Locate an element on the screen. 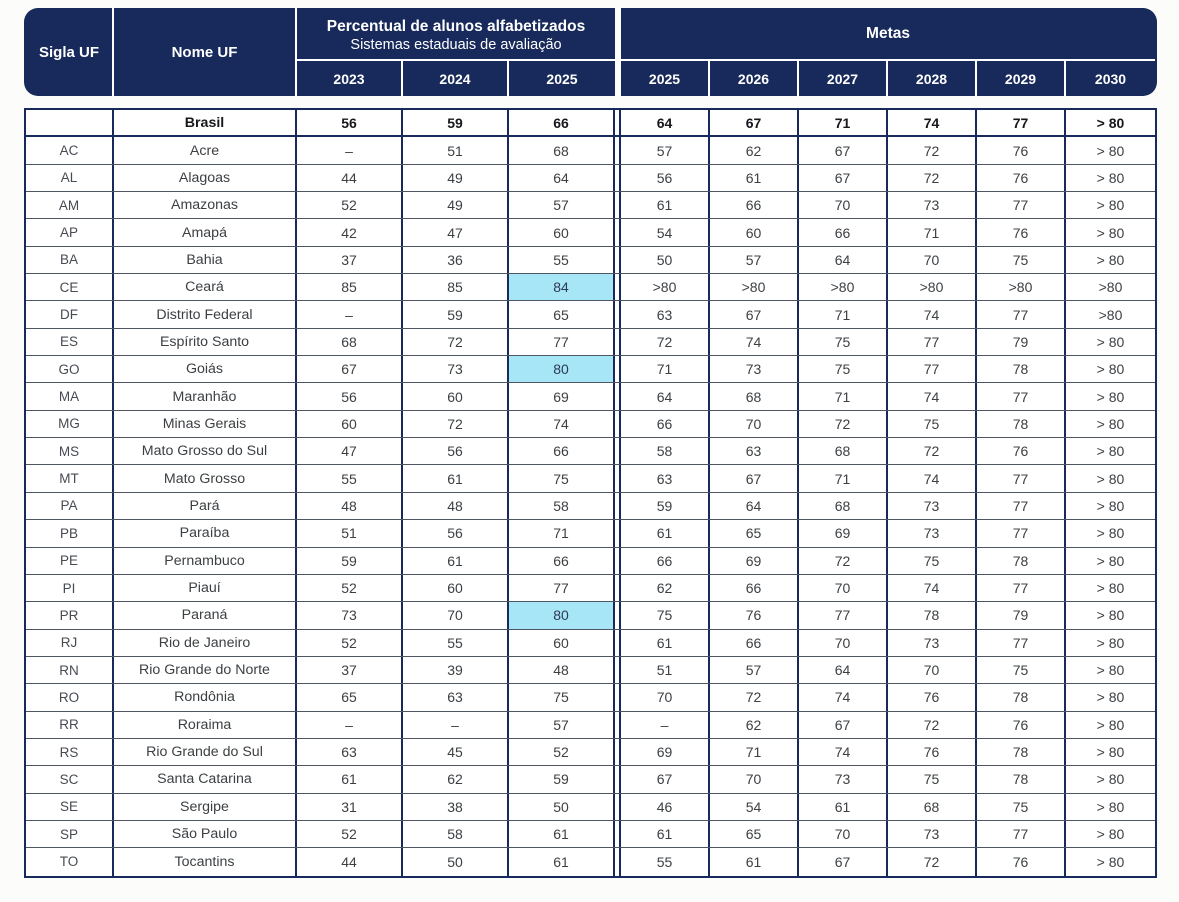 This screenshot has width=1179, height=902. cell-value: 51 is located at coordinates (456, 150).